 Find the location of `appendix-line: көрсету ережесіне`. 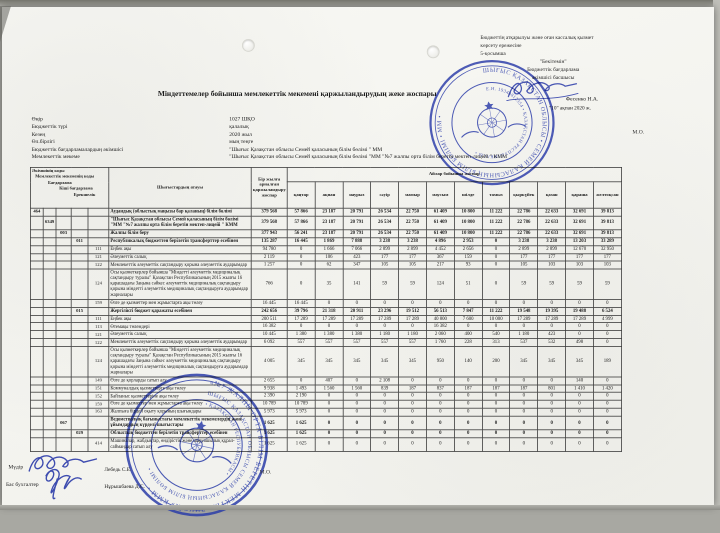

appendix-line: көрсету ережесіне is located at coordinates (501, 45).